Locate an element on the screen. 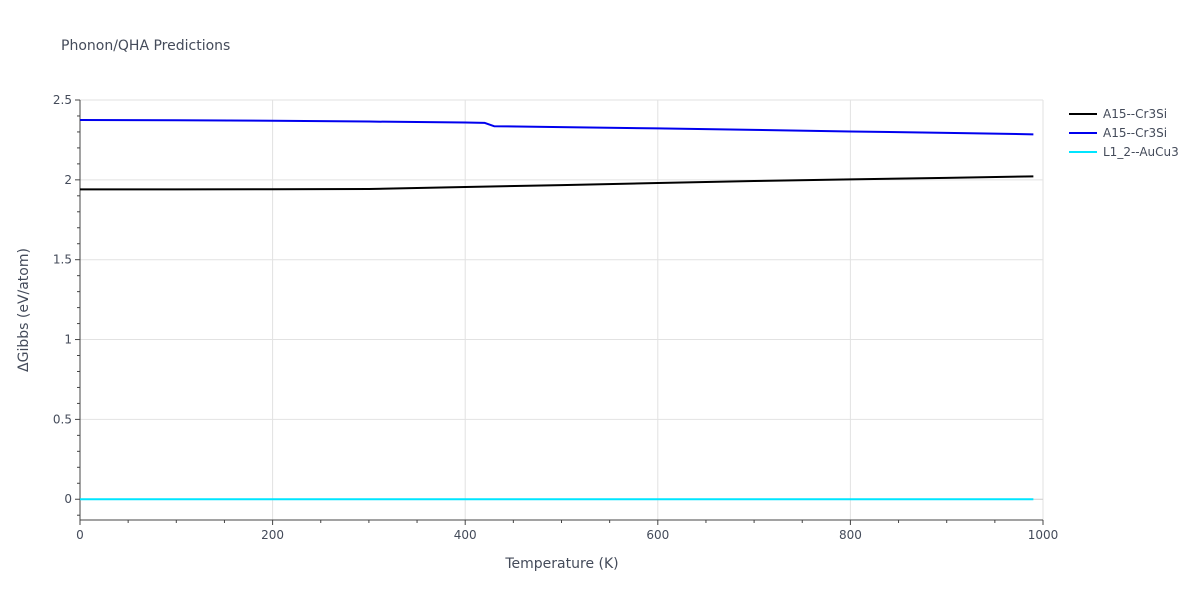 Image resolution: width=1200 pixels, height=600 pixels. x-tick-label: 1000 is located at coordinates (1043, 535).